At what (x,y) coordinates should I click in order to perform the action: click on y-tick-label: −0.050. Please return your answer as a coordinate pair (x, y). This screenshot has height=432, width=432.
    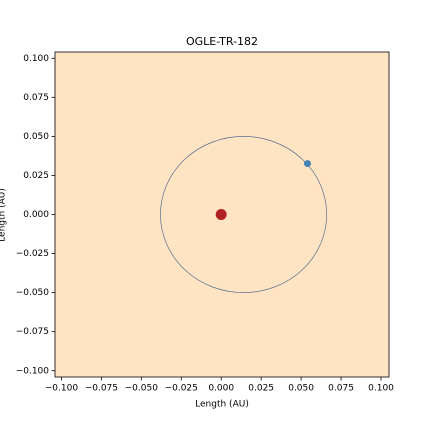
    Looking at the image, I should click on (33, 293).